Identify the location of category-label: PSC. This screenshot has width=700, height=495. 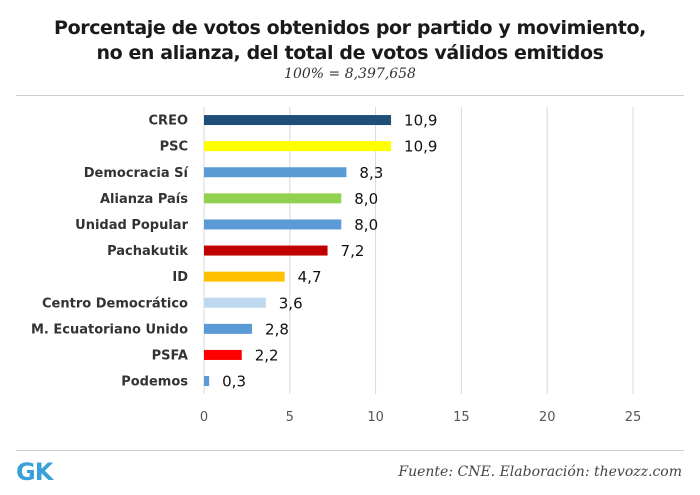
(174, 147).